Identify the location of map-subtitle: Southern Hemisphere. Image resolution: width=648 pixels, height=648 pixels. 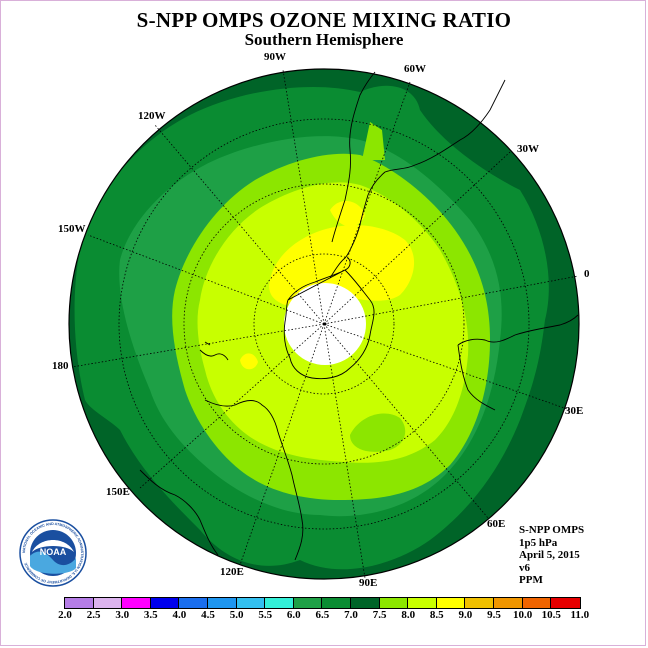
(324, 39).